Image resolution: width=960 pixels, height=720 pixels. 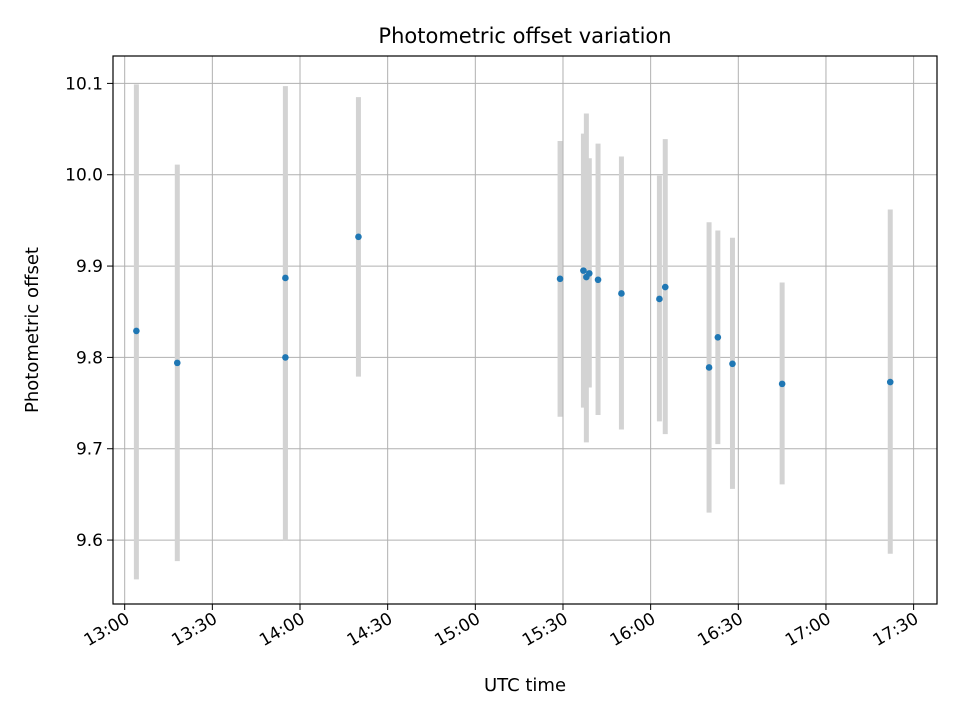 I want to click on y-tick-label: 9.6, so click(x=89, y=541).